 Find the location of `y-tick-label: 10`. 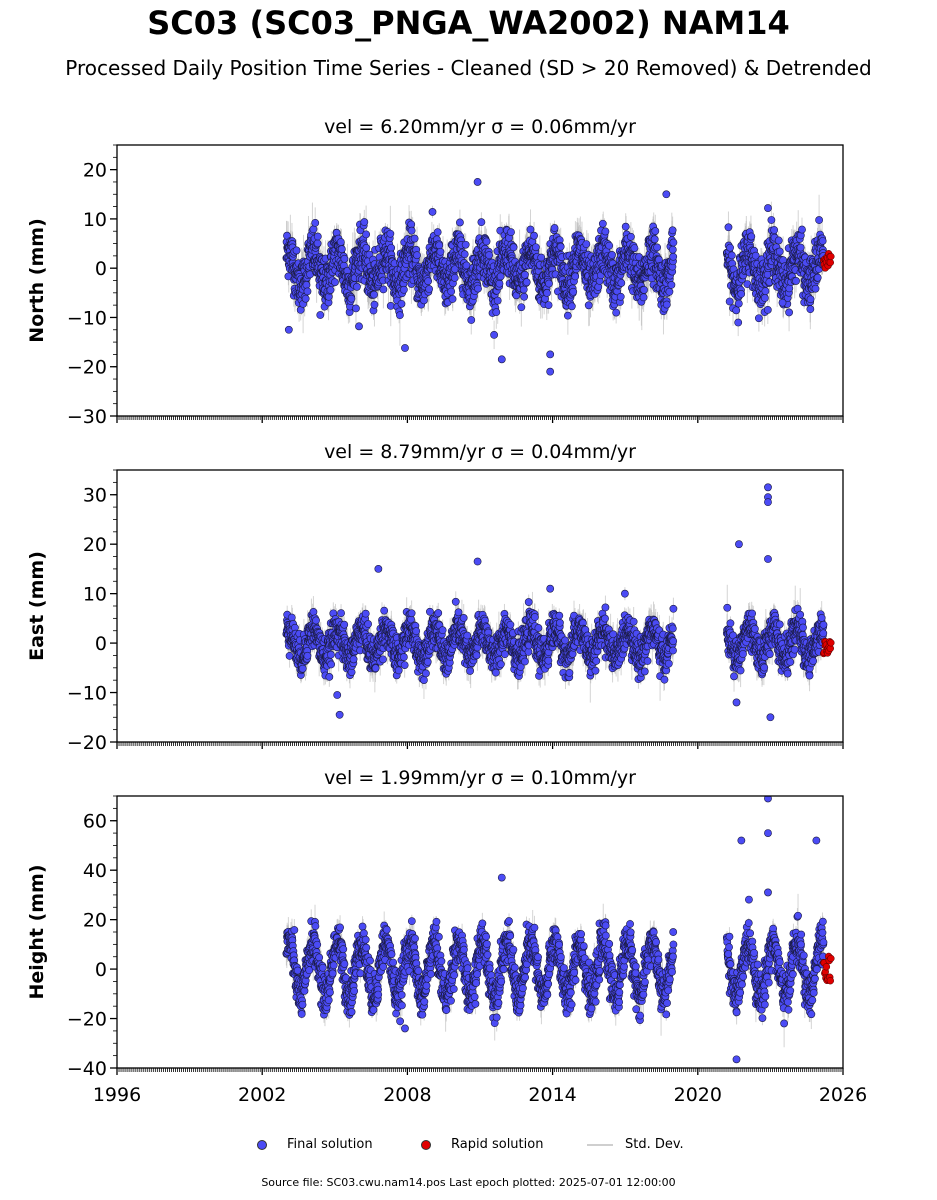

y-tick-label: 10 is located at coordinates (95, 220).